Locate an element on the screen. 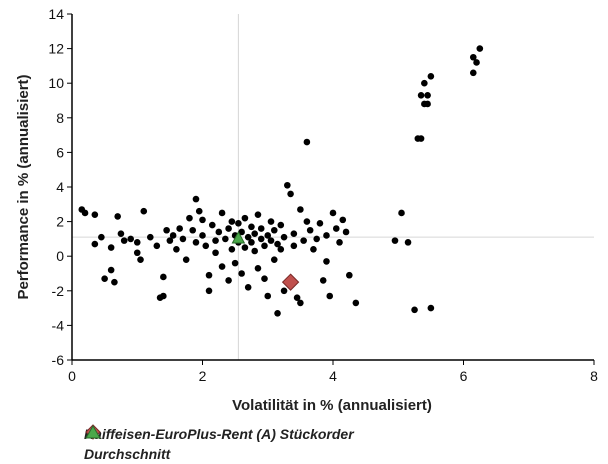 The width and height of the screenshot is (608, 464). highlight-markers is located at coordinates (265, 260).